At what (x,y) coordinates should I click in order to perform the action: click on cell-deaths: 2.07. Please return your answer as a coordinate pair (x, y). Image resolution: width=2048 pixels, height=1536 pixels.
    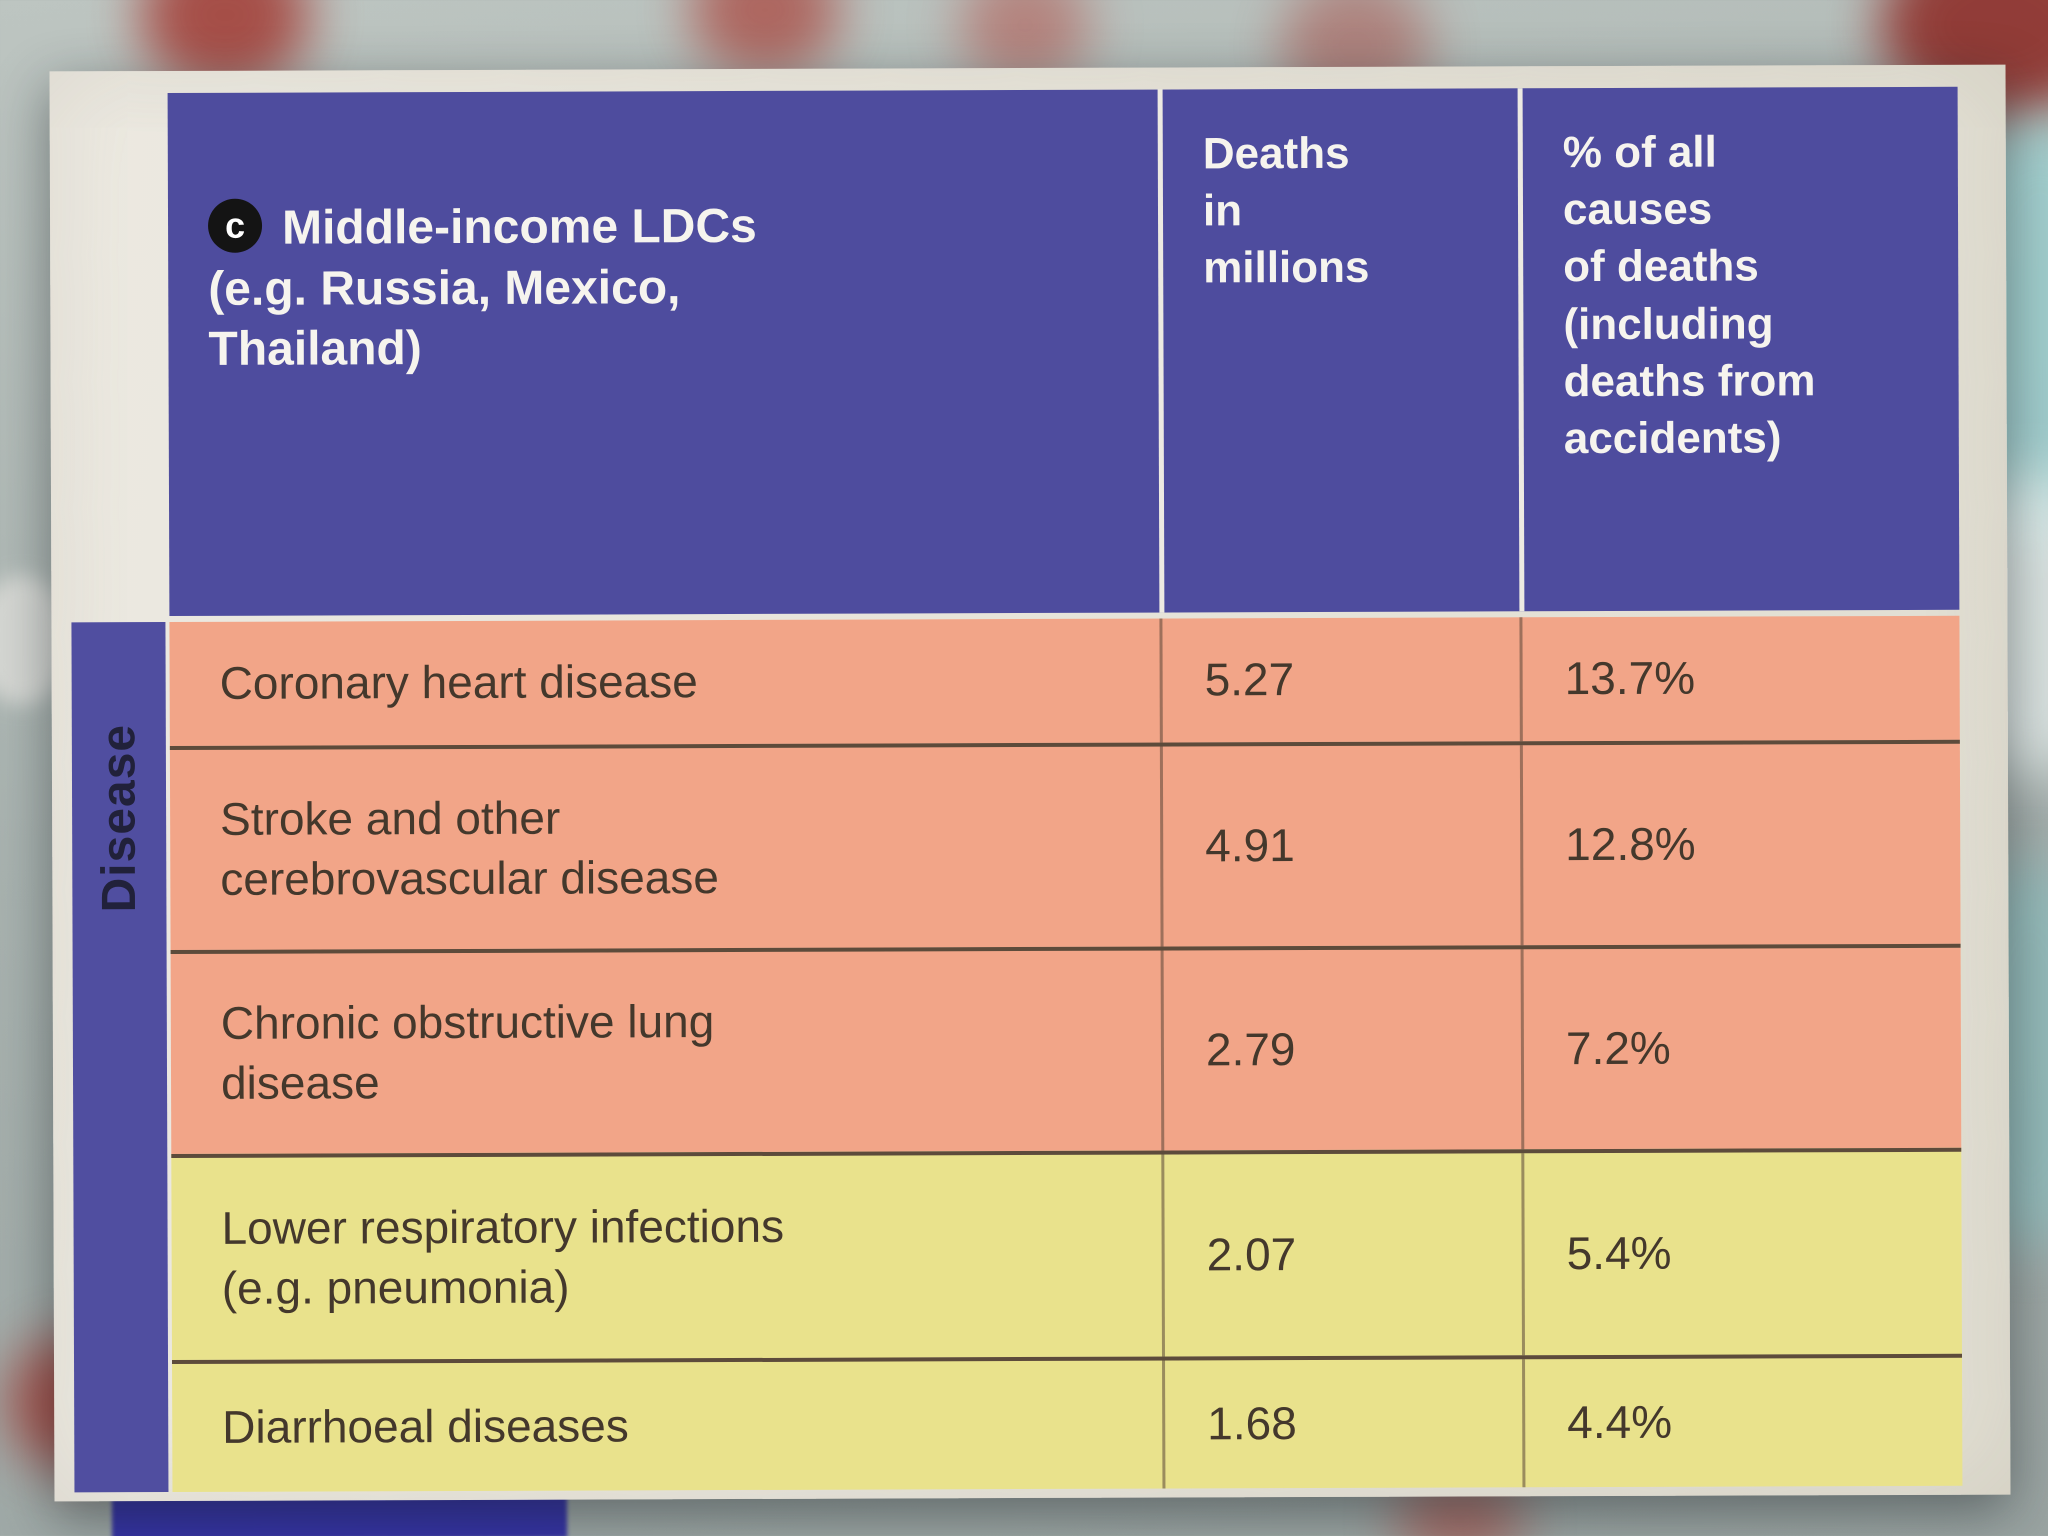
    Looking at the image, I should click on (1342, 1255).